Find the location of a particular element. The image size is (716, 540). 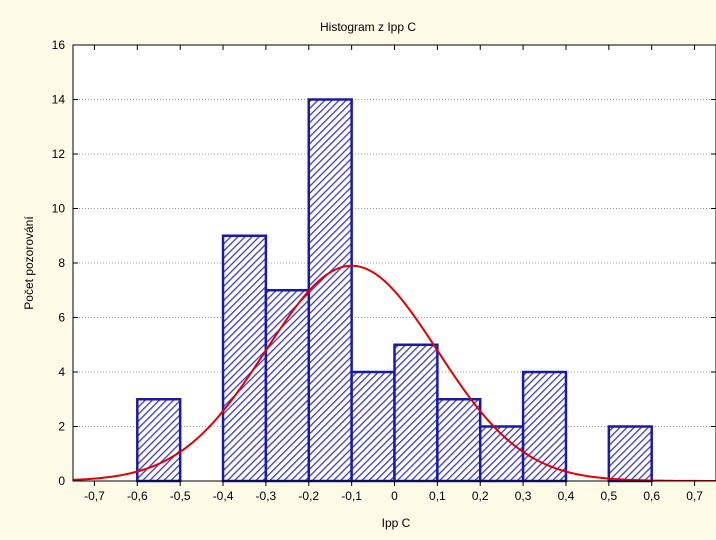

x-tick-label: -0,1 is located at coordinates (351, 496).